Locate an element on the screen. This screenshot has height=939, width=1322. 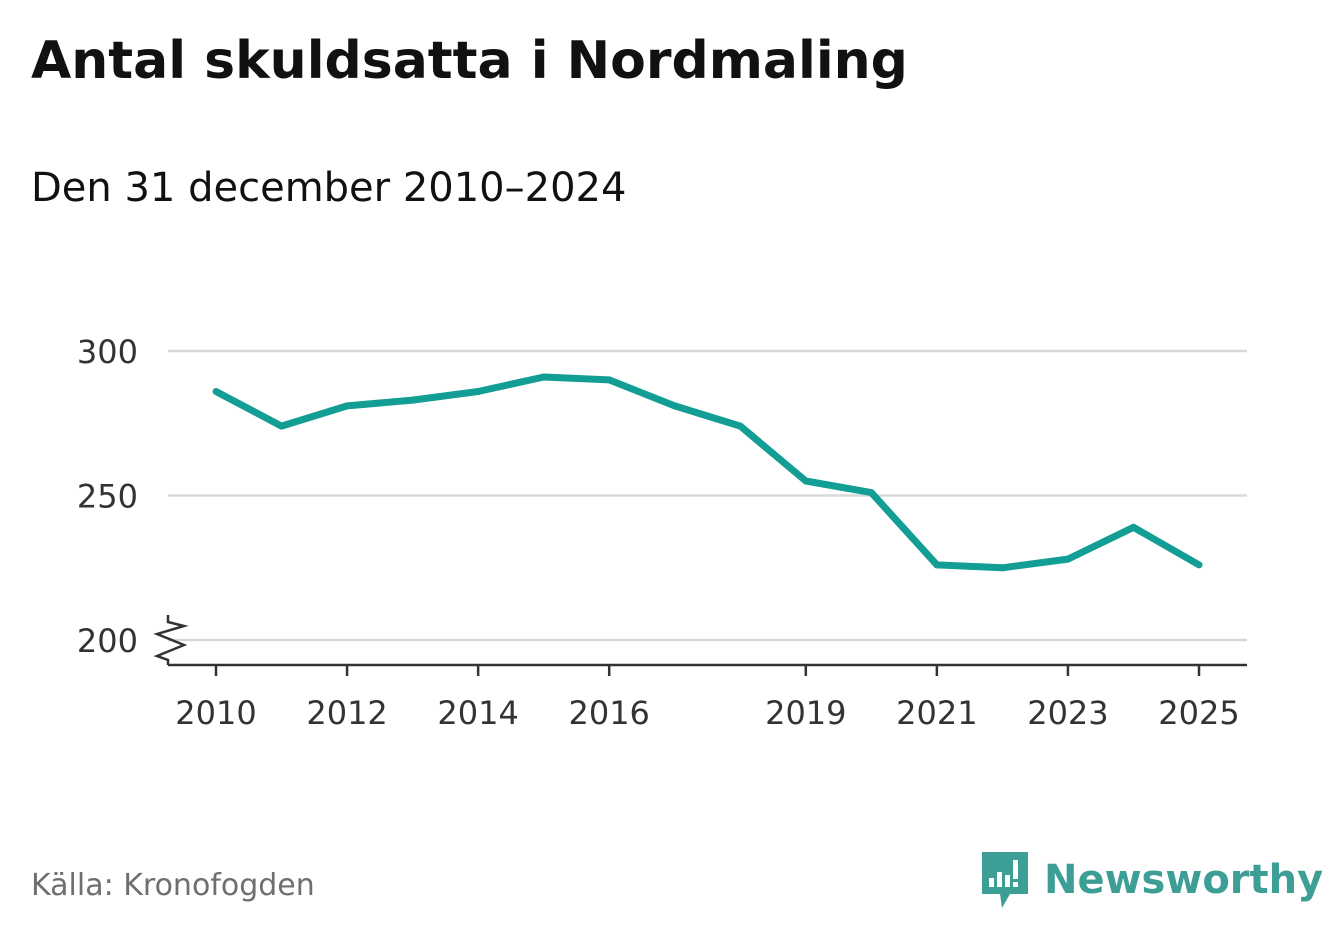
y-axis-break-icon is located at coordinates (171, 640).